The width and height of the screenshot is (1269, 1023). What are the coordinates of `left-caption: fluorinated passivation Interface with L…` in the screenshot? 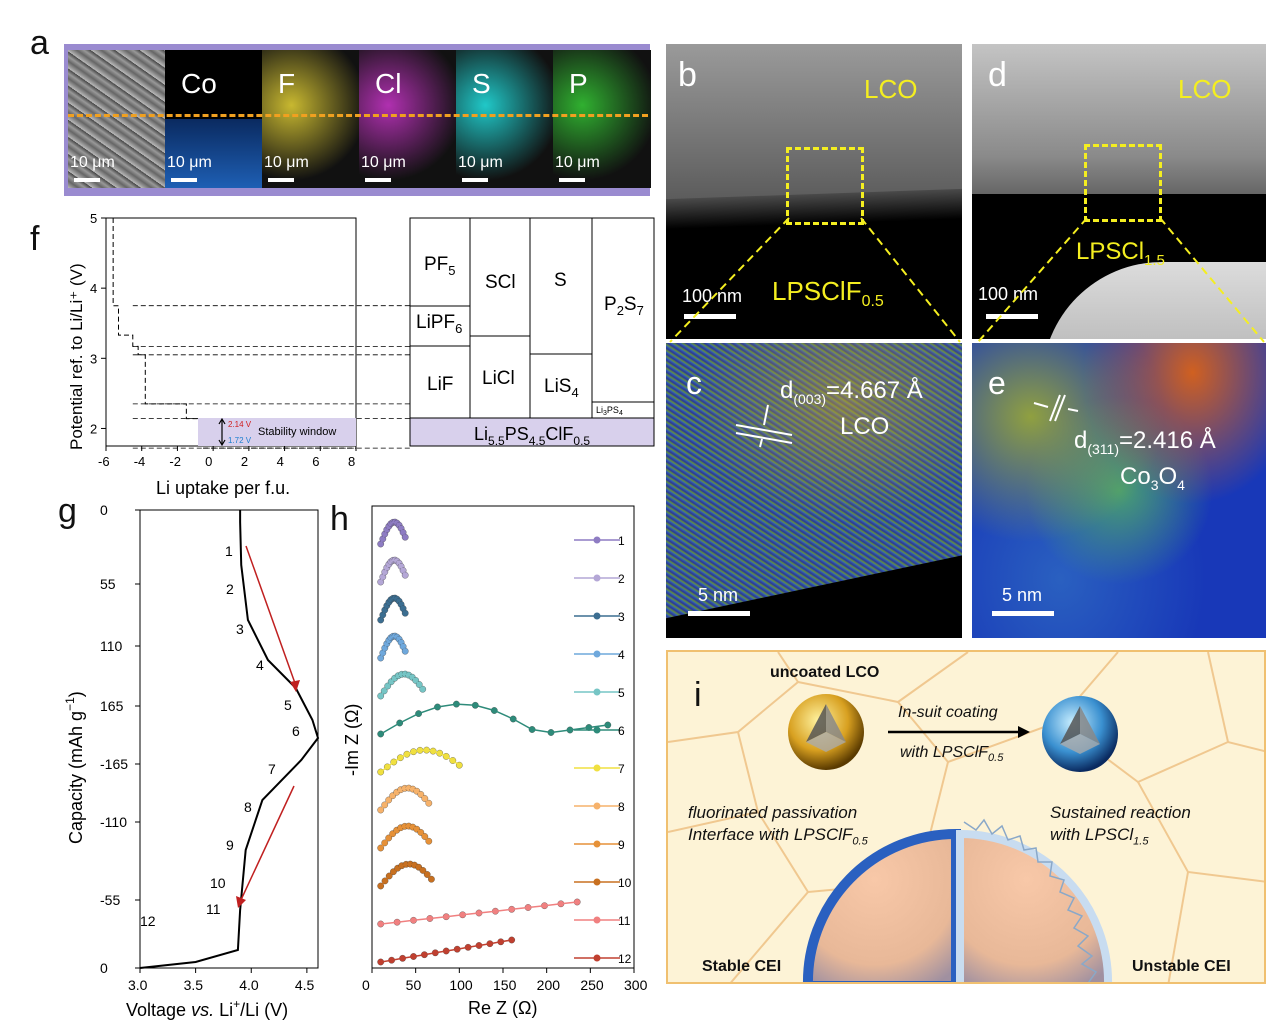 It's located at (778, 825).